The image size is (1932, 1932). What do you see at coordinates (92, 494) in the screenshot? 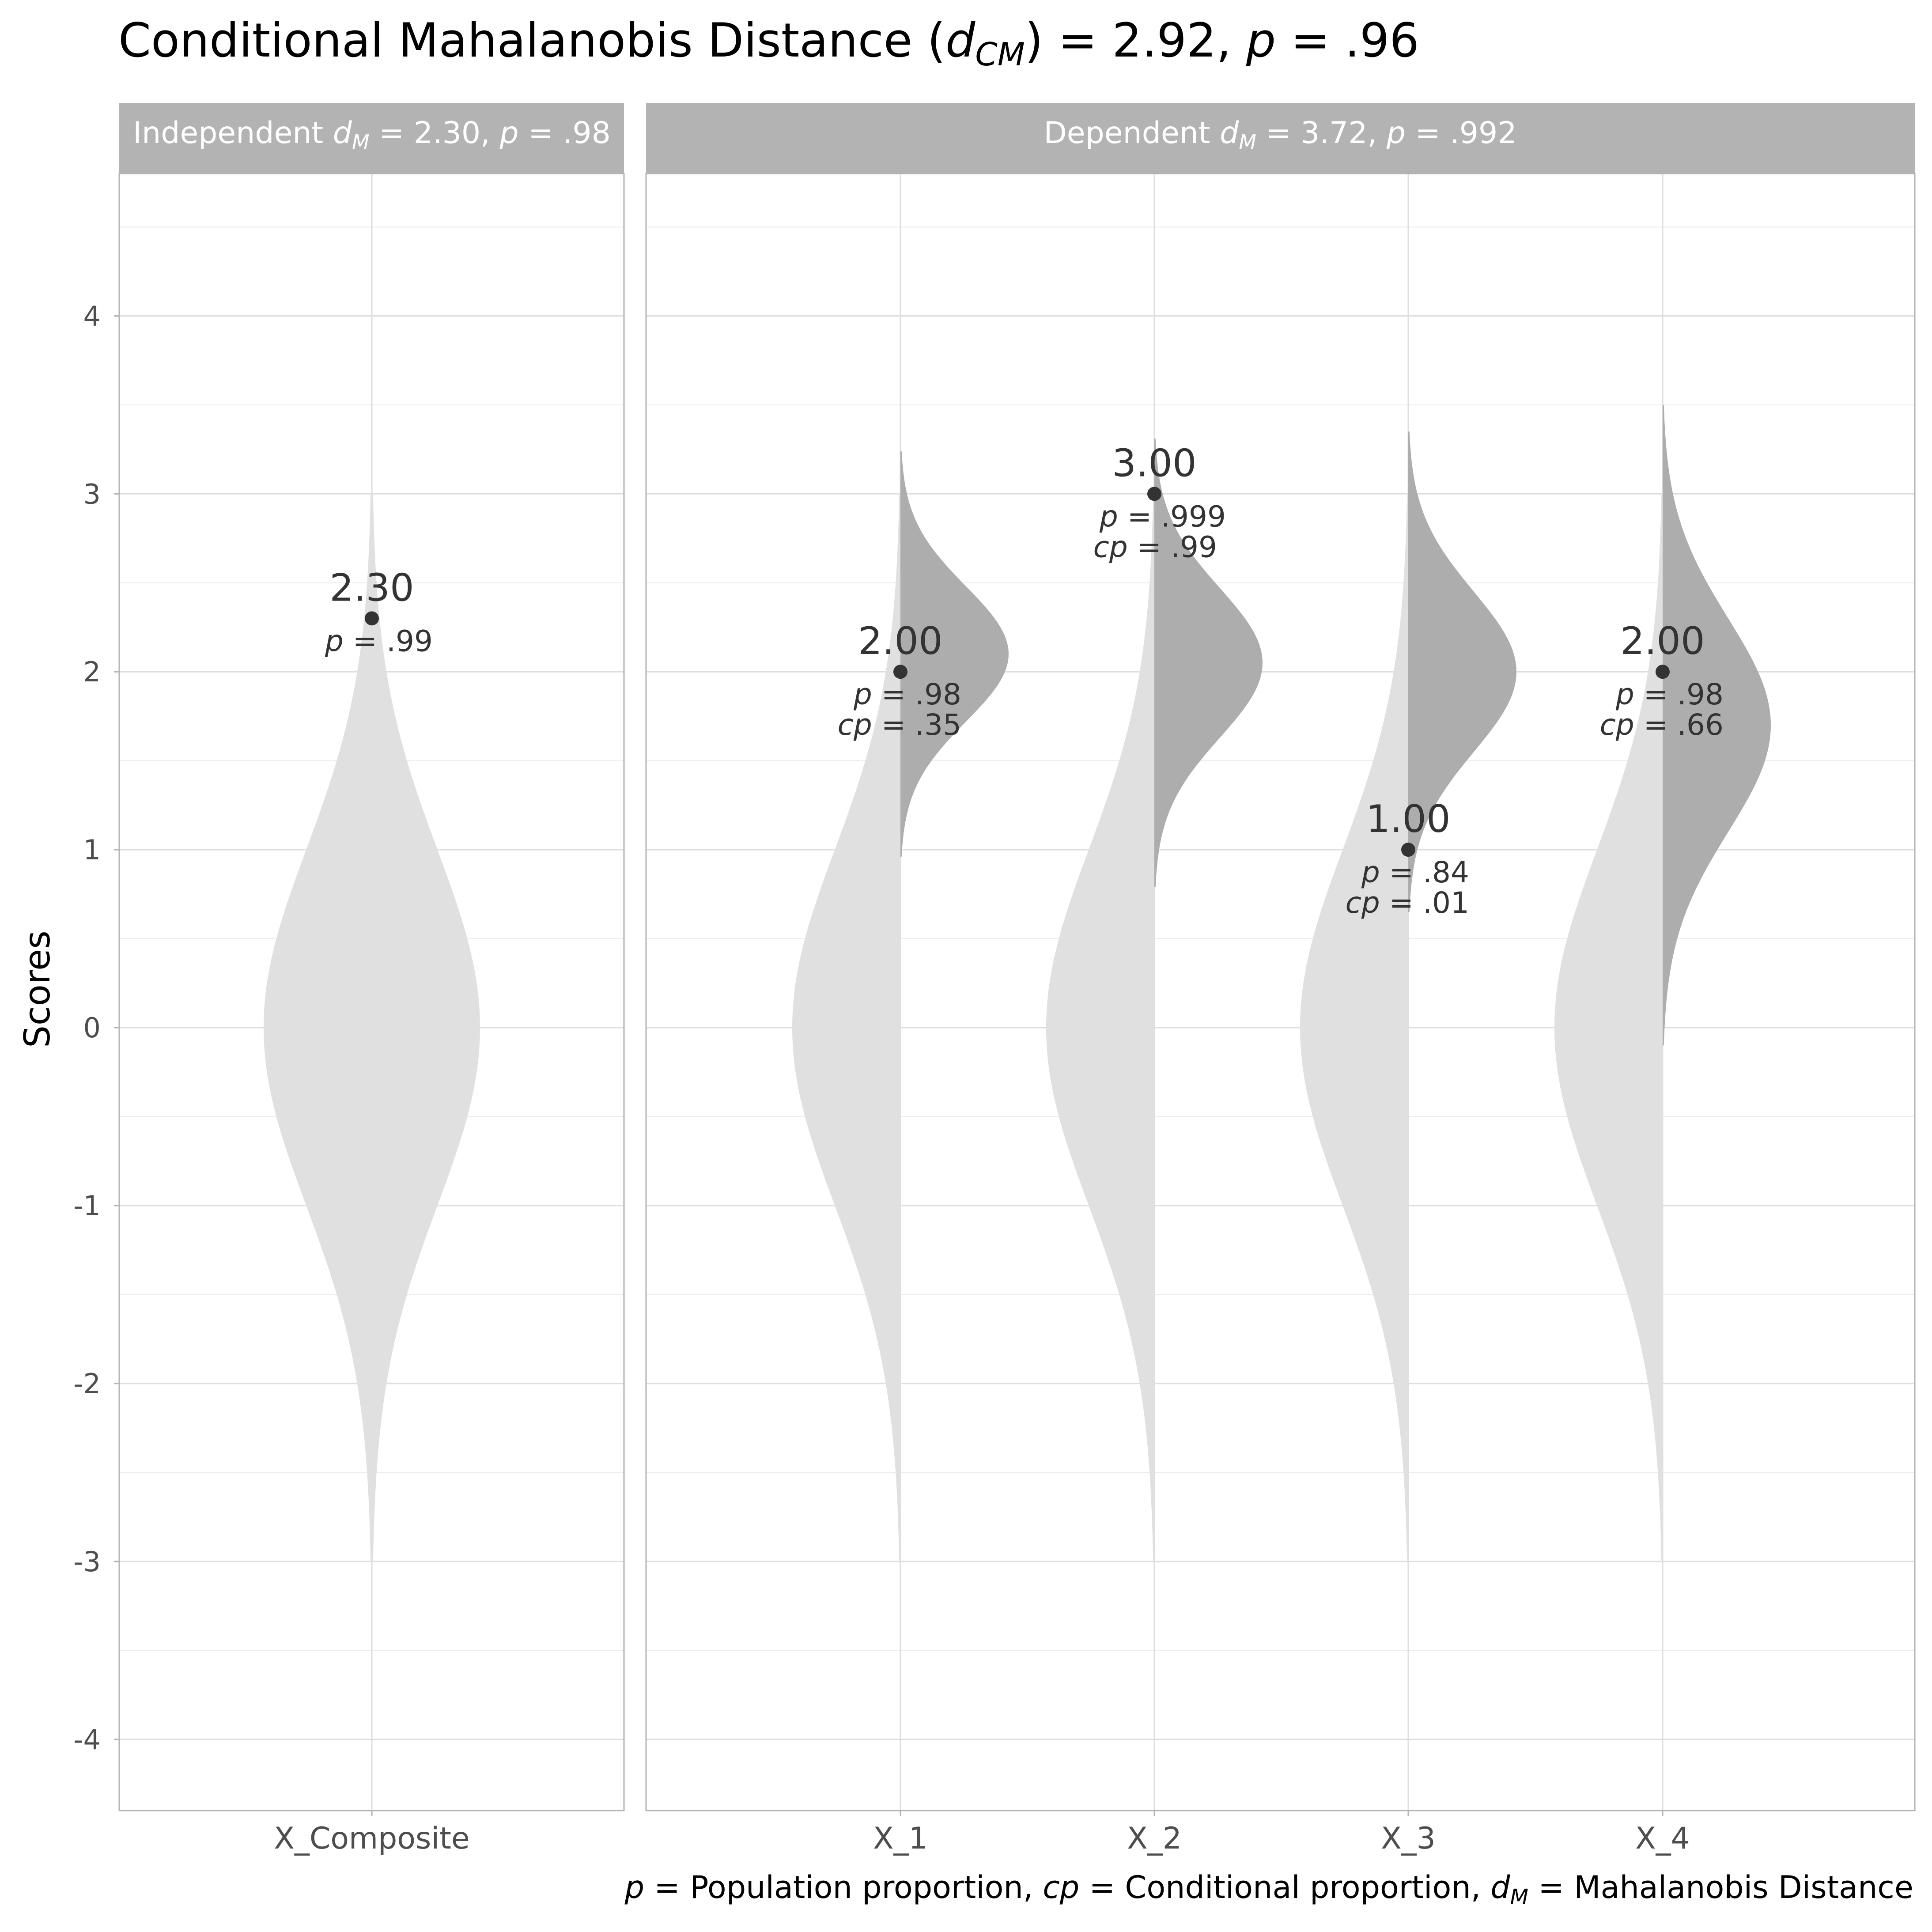
I see `y-tick-label: 3` at bounding box center [92, 494].